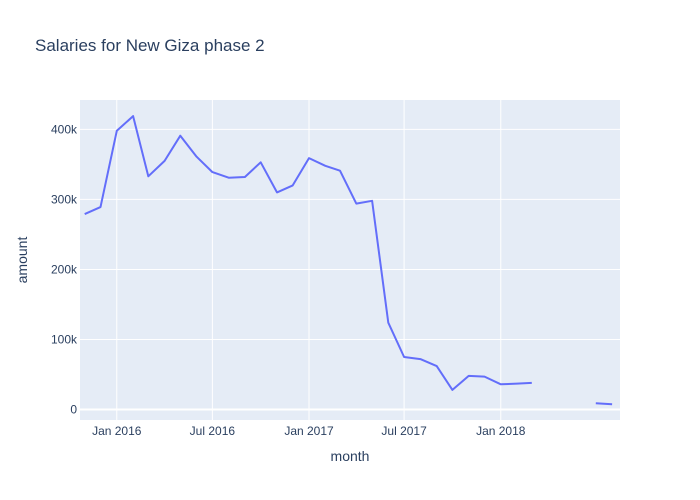  What do you see at coordinates (64, 199) in the screenshot?
I see `y-tick-label: 300k` at bounding box center [64, 199].